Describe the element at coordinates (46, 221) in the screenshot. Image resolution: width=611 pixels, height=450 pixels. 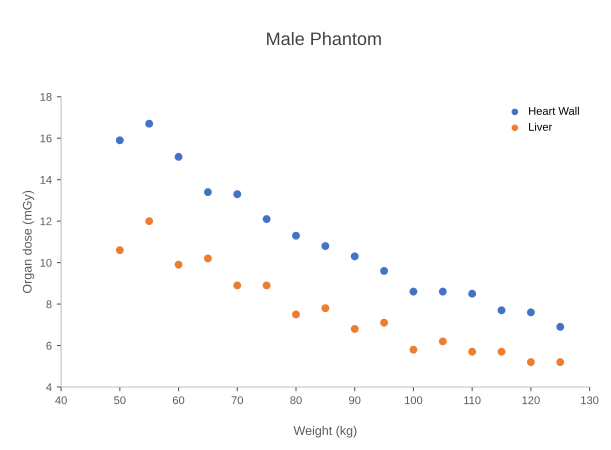
I see `y-tick-label: 12` at that location.